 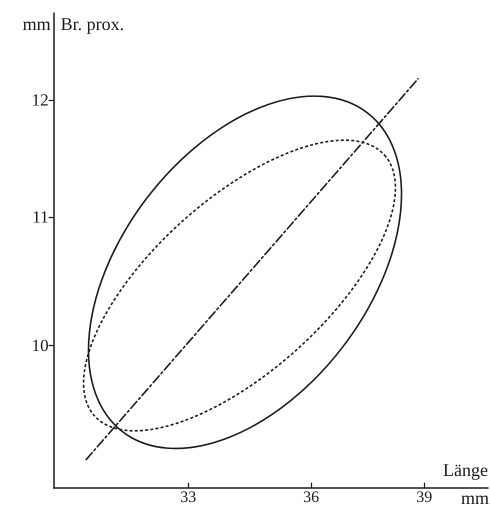 I want to click on y-tick-label: 11, so click(x=40, y=217).